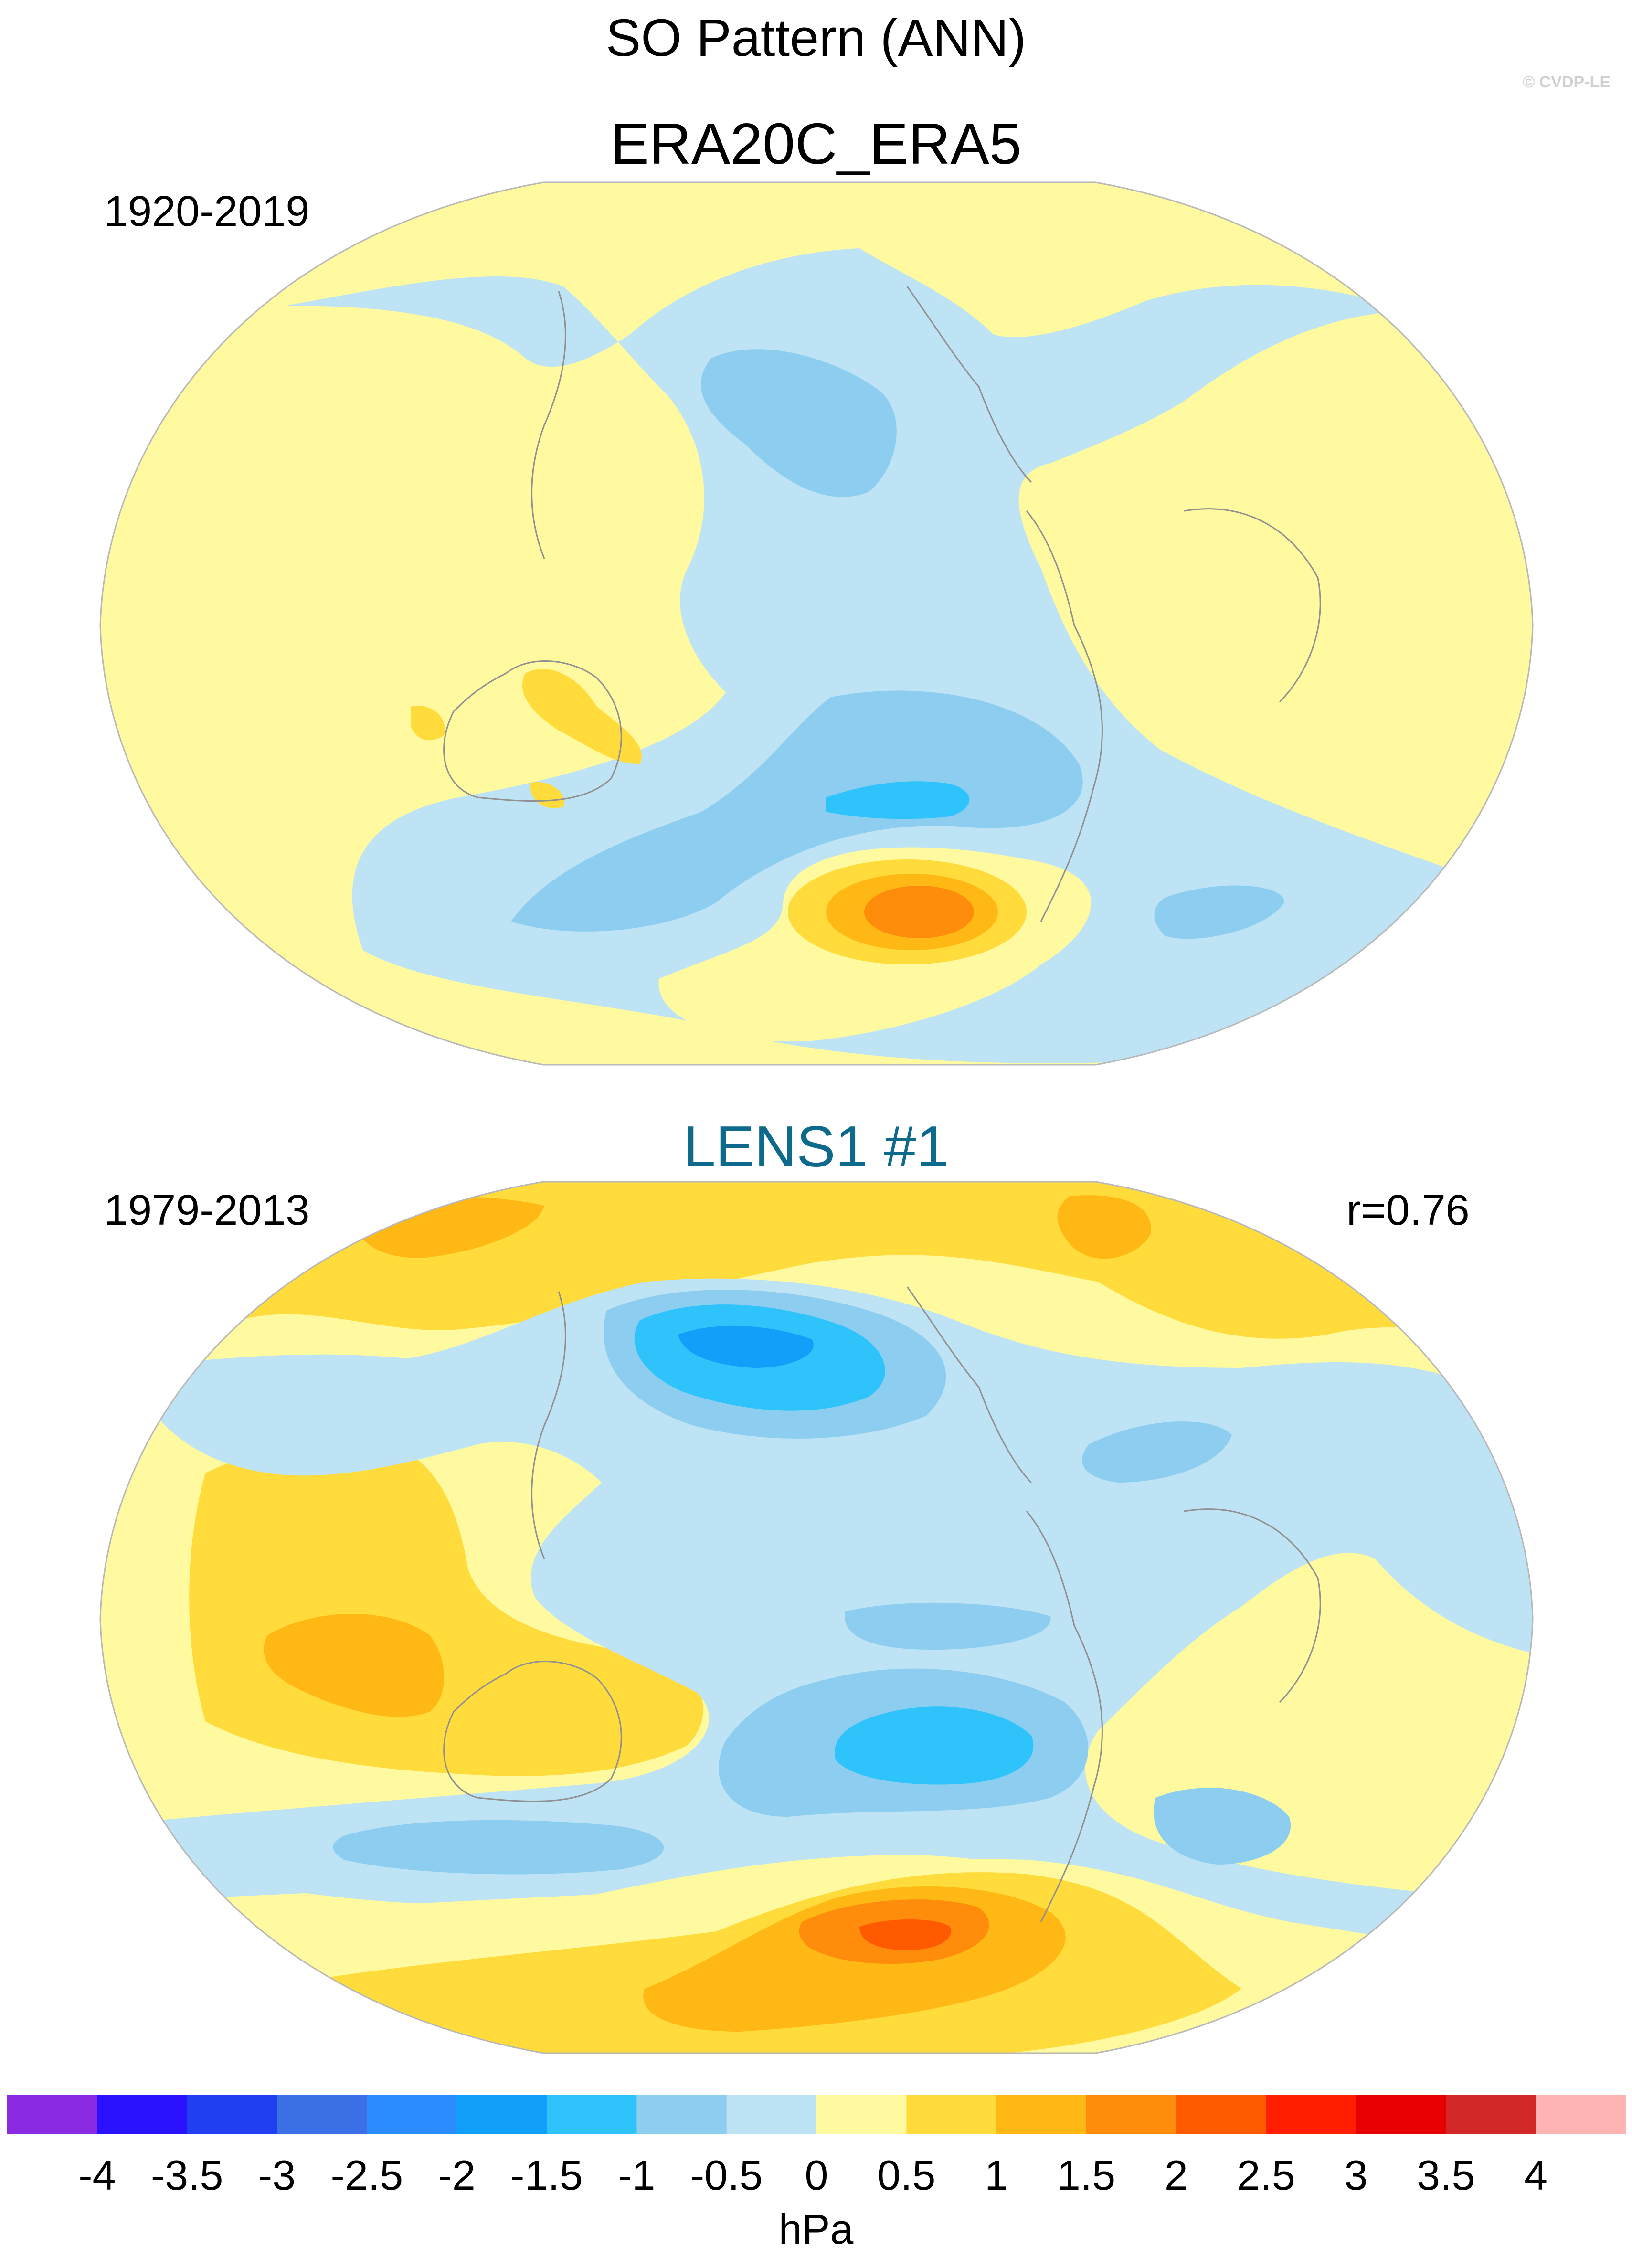 The height and width of the screenshot is (2268, 1632). Describe the element at coordinates (1446, 2175) in the screenshot. I see `colorbar-tick-label: 3.5` at that location.